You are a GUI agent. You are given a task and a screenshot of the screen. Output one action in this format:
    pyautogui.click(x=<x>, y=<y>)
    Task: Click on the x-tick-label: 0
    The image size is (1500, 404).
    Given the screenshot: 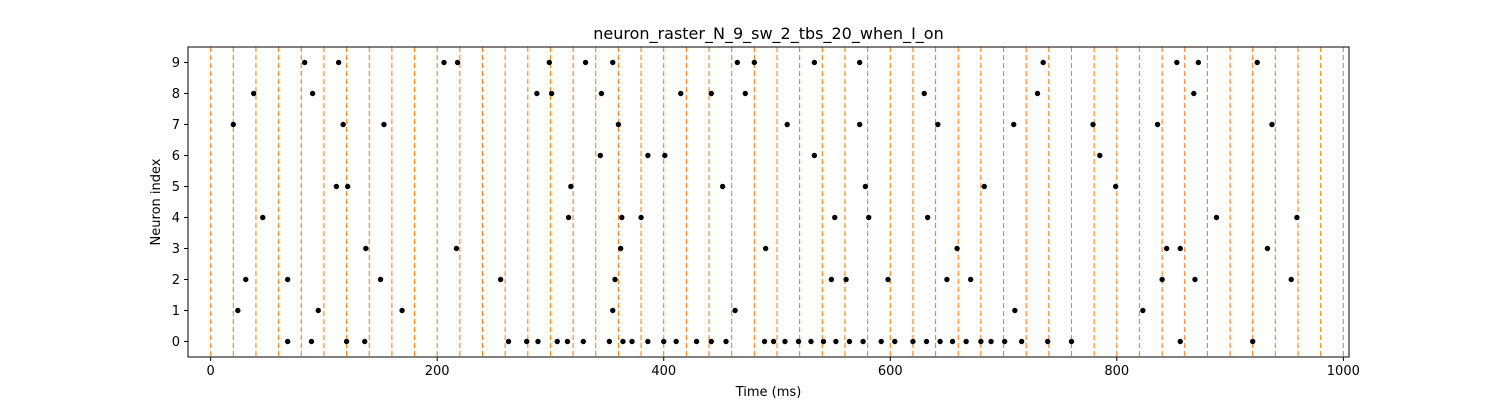 What is the action you would take?
    pyautogui.click(x=211, y=371)
    